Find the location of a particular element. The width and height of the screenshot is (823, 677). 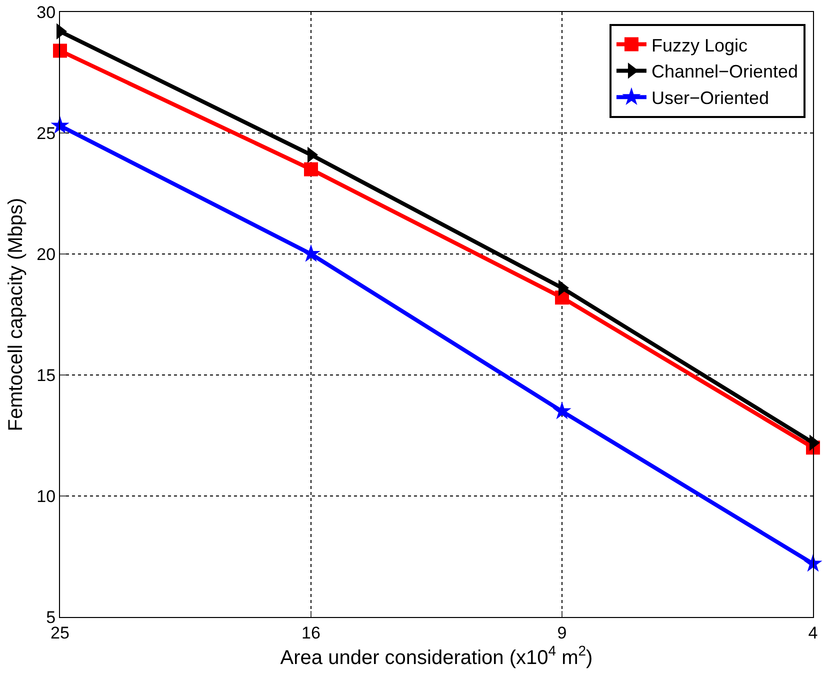

y-axis-title: Femtocell capacity (Mbps) is located at coordinates (16, 315).